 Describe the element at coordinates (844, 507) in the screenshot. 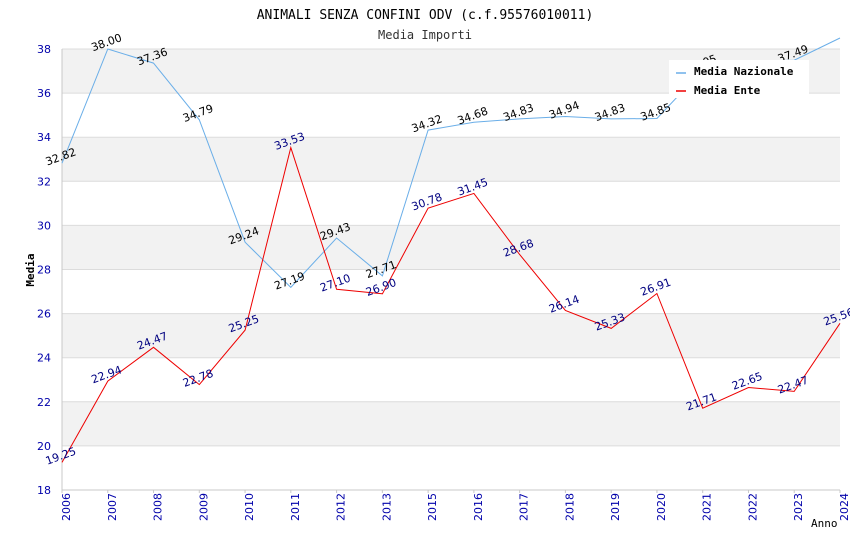

I see `x-tick-label: 2024` at that location.